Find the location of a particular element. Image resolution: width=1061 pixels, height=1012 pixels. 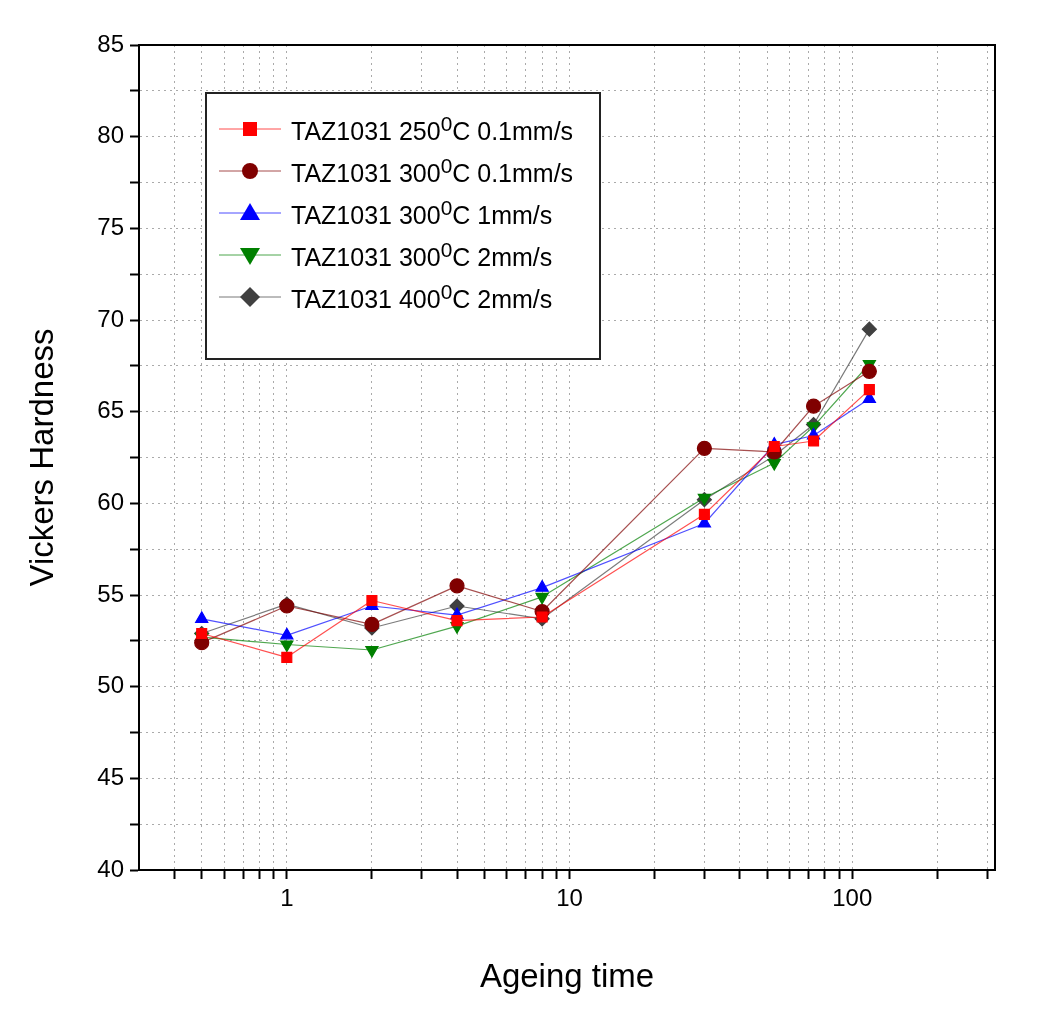

y-tick-label: 70 is located at coordinates (110, 318).